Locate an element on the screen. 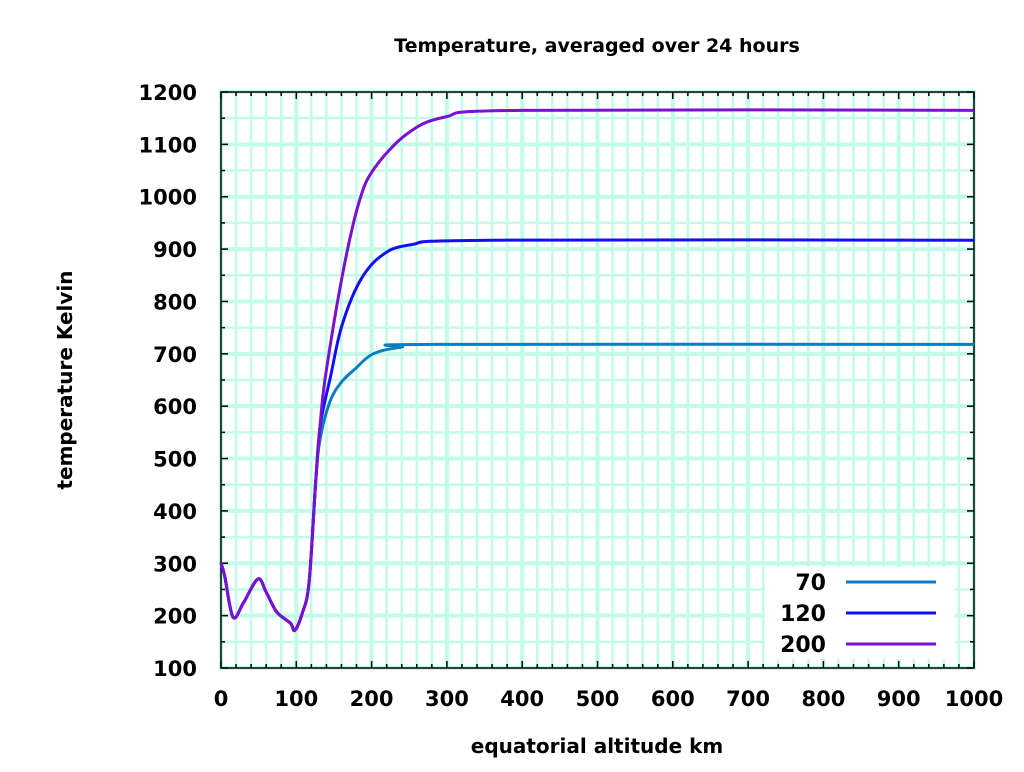  legend-label-200: 200 is located at coordinates (803, 645).